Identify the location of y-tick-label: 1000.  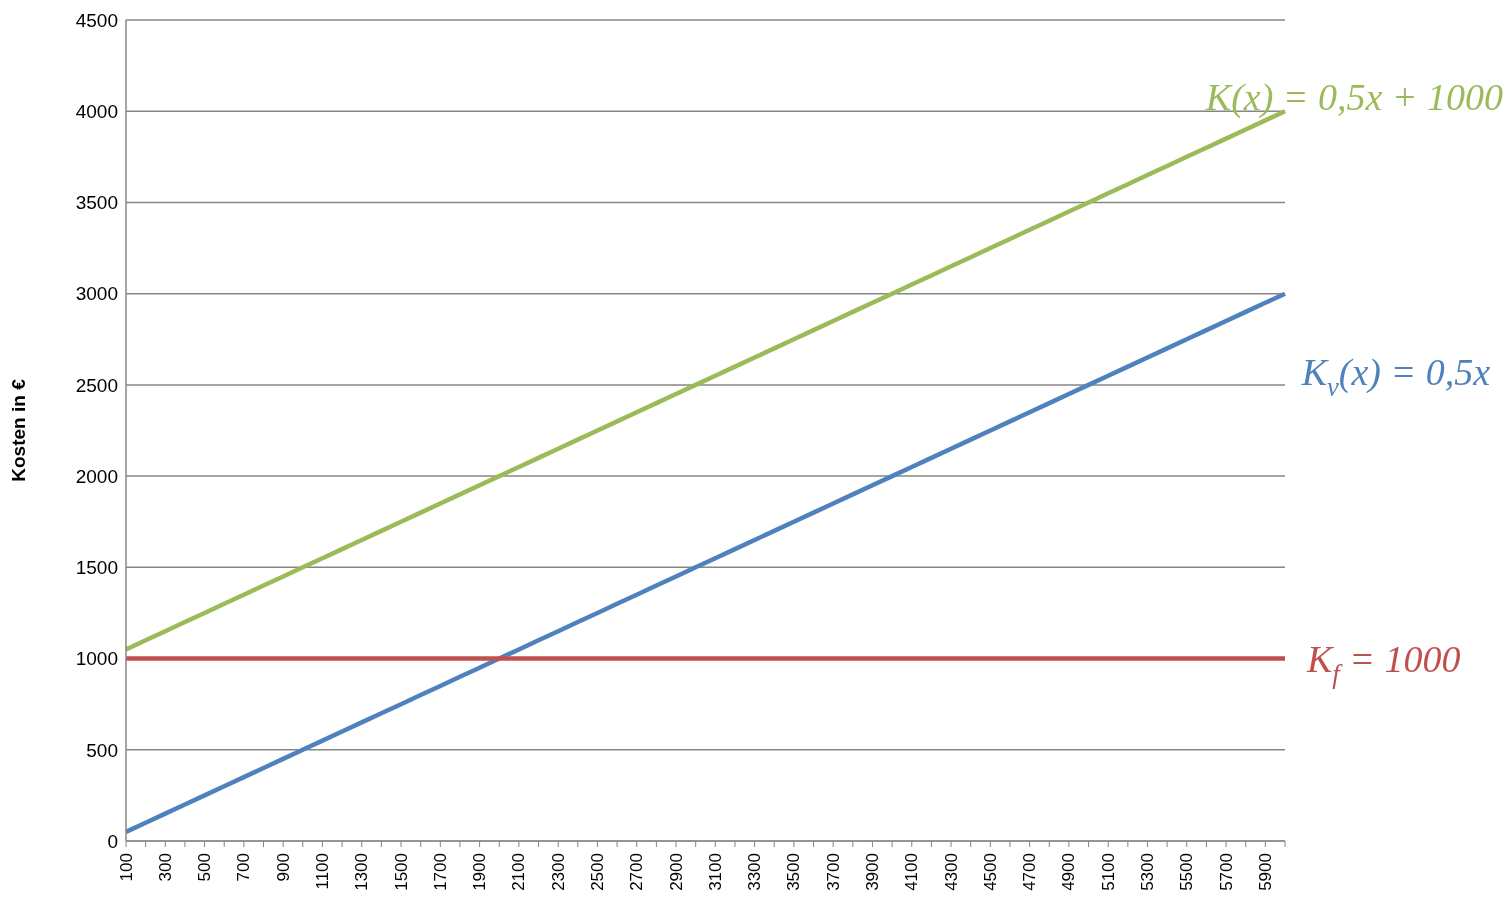
(96, 659).